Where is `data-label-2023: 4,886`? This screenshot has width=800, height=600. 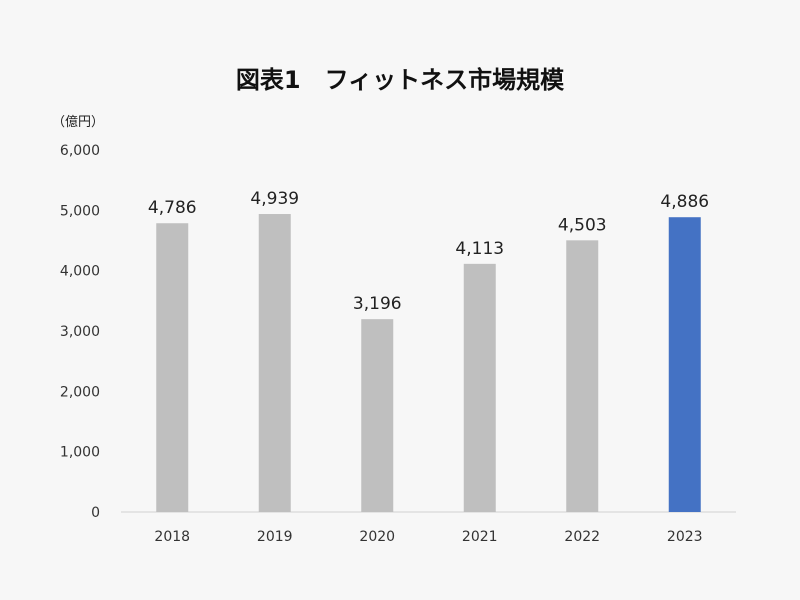 data-label-2023: 4,886 is located at coordinates (684, 202).